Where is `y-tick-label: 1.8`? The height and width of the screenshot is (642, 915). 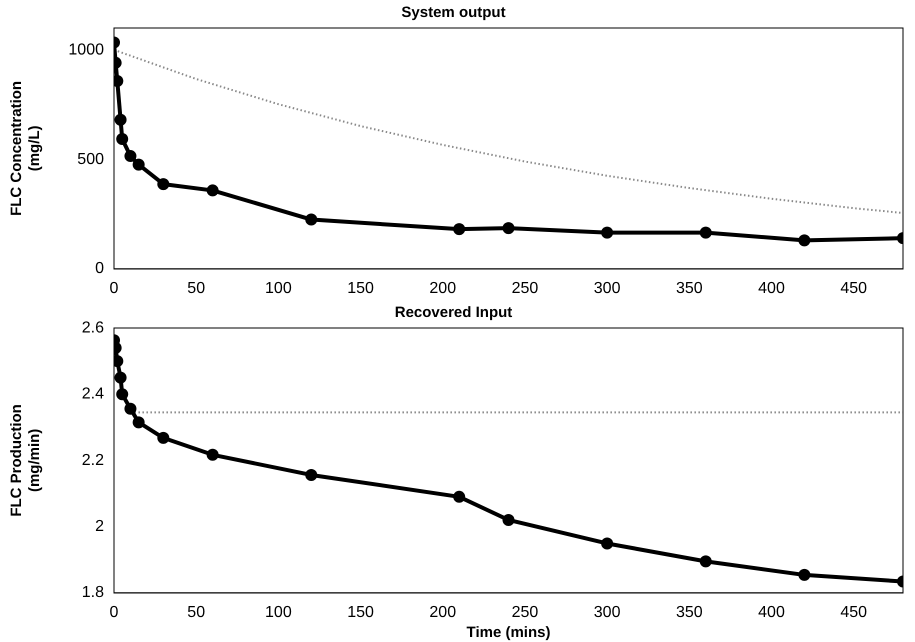 y-tick-label: 1.8 is located at coordinates (93, 593).